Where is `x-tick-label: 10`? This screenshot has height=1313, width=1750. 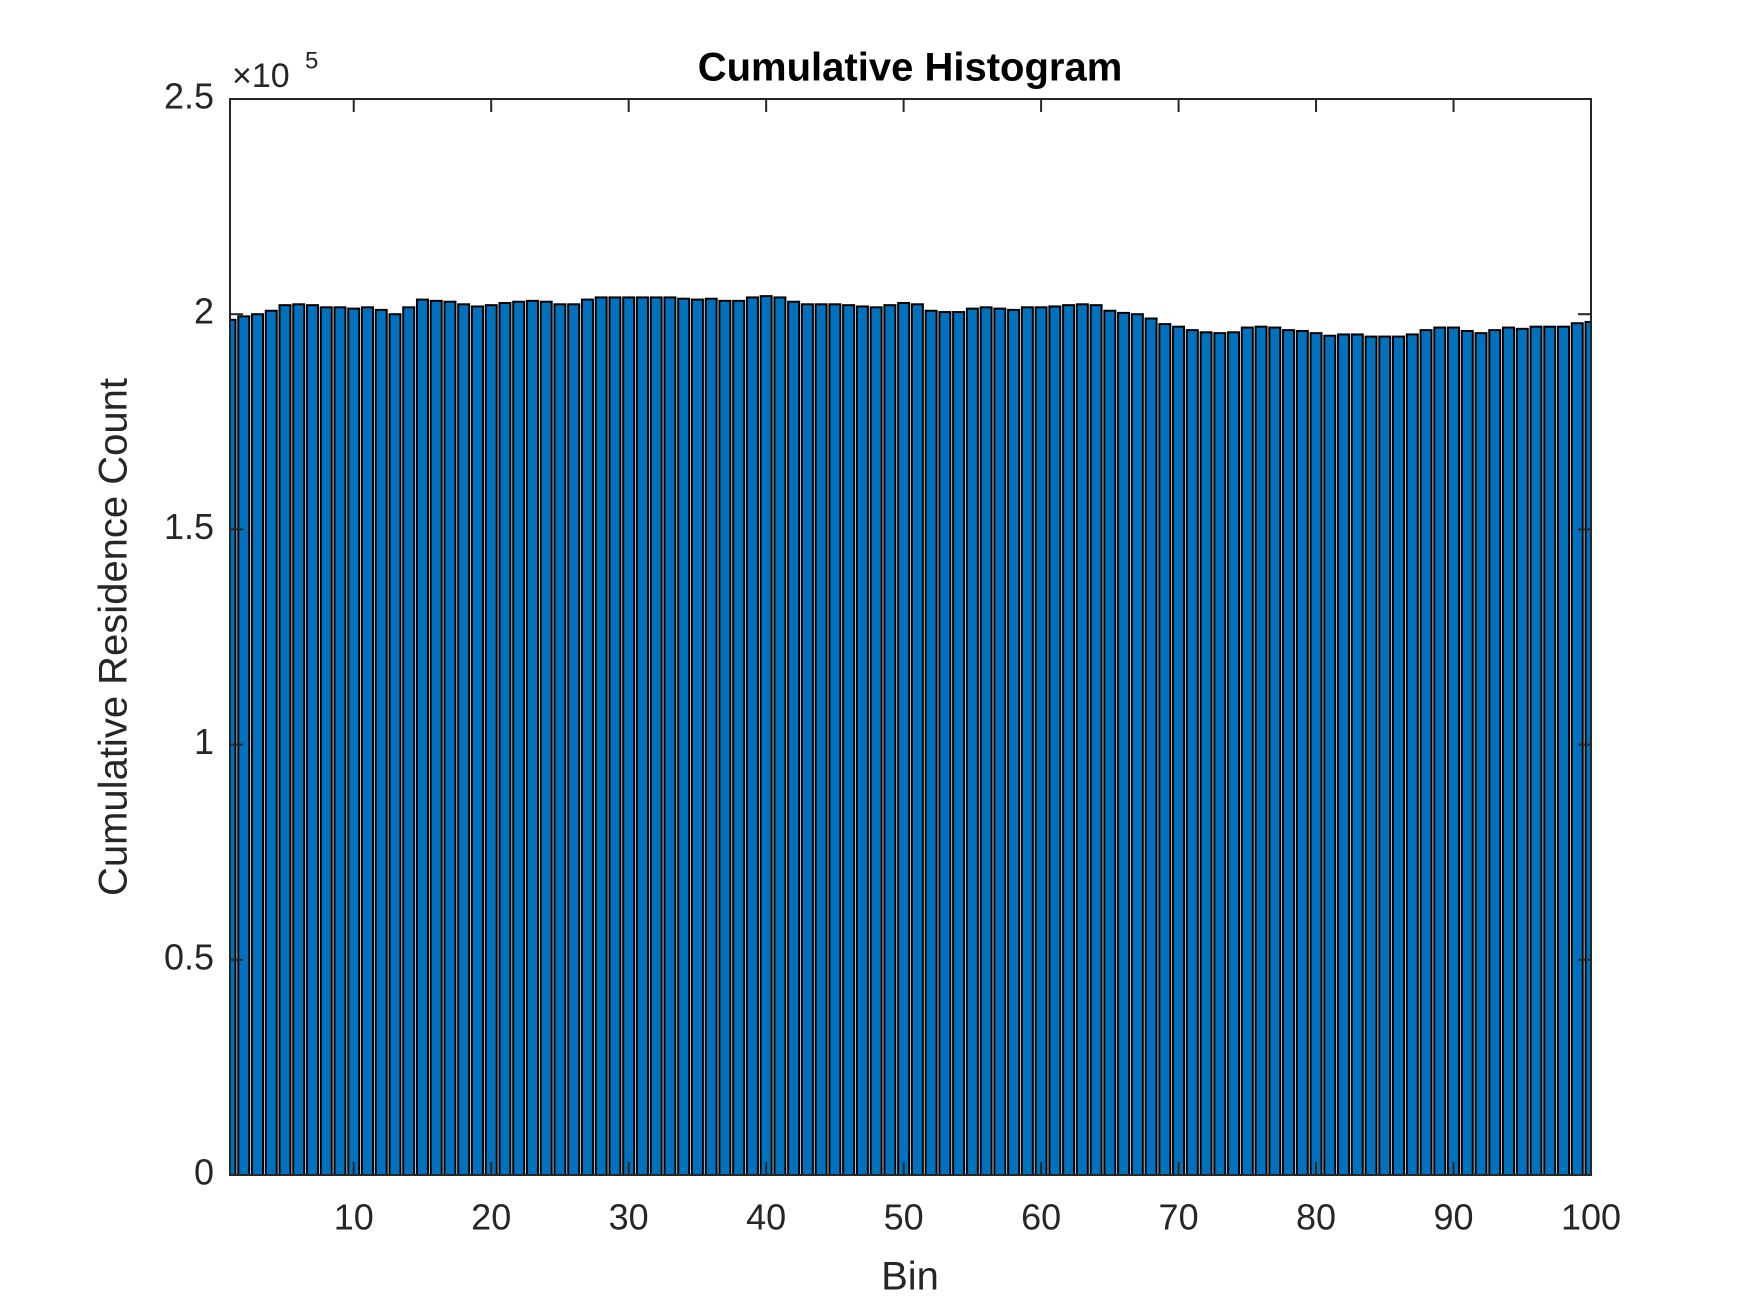
x-tick-label: 10 is located at coordinates (354, 1217).